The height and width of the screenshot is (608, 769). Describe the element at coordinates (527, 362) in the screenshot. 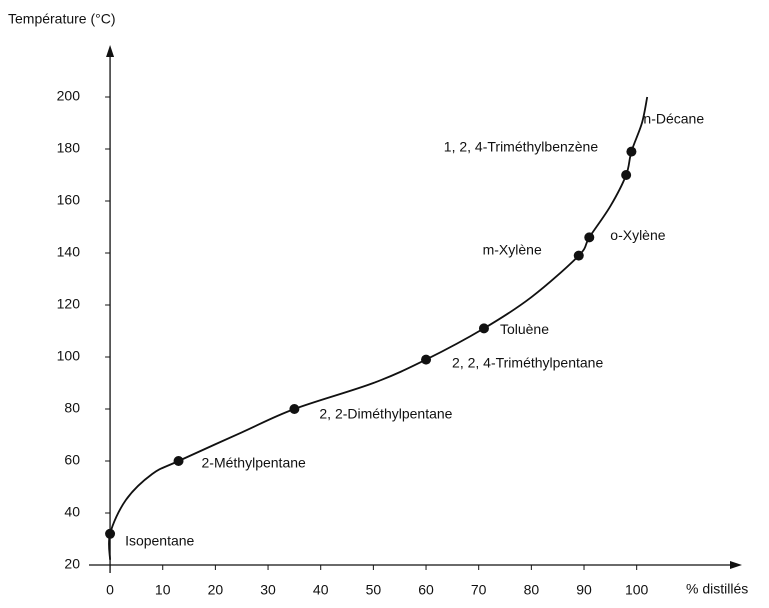

I see `point-label: 2, 2, 4-Triméthylpentane` at that location.